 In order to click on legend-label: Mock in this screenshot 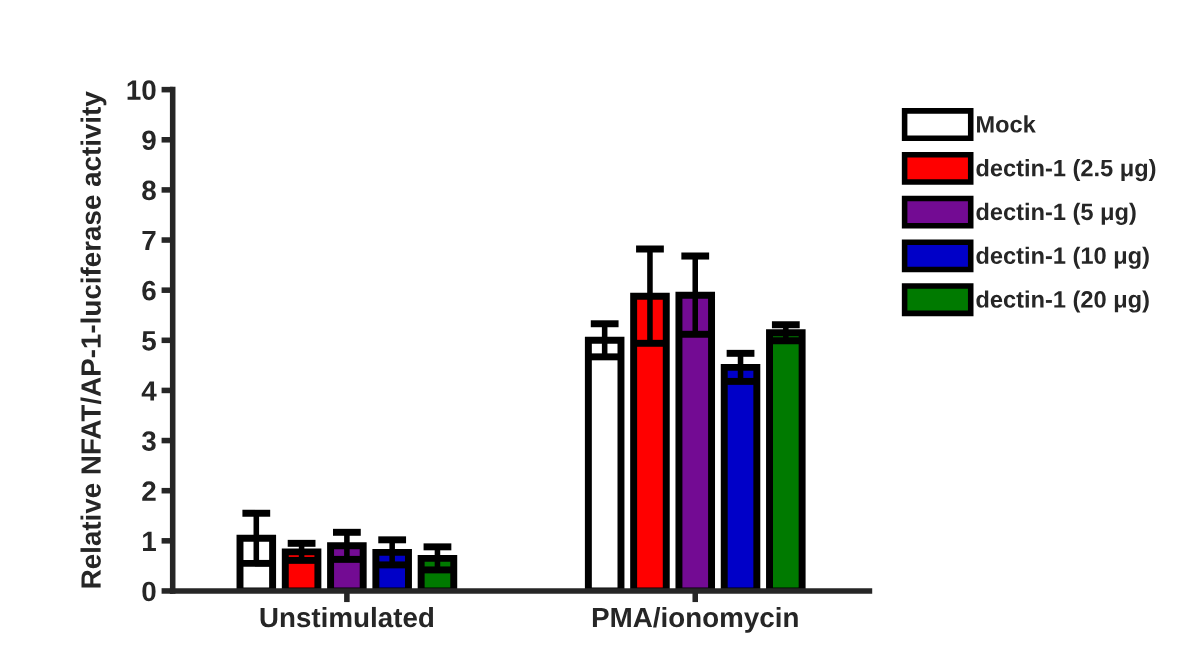, I will do `click(1006, 124)`.